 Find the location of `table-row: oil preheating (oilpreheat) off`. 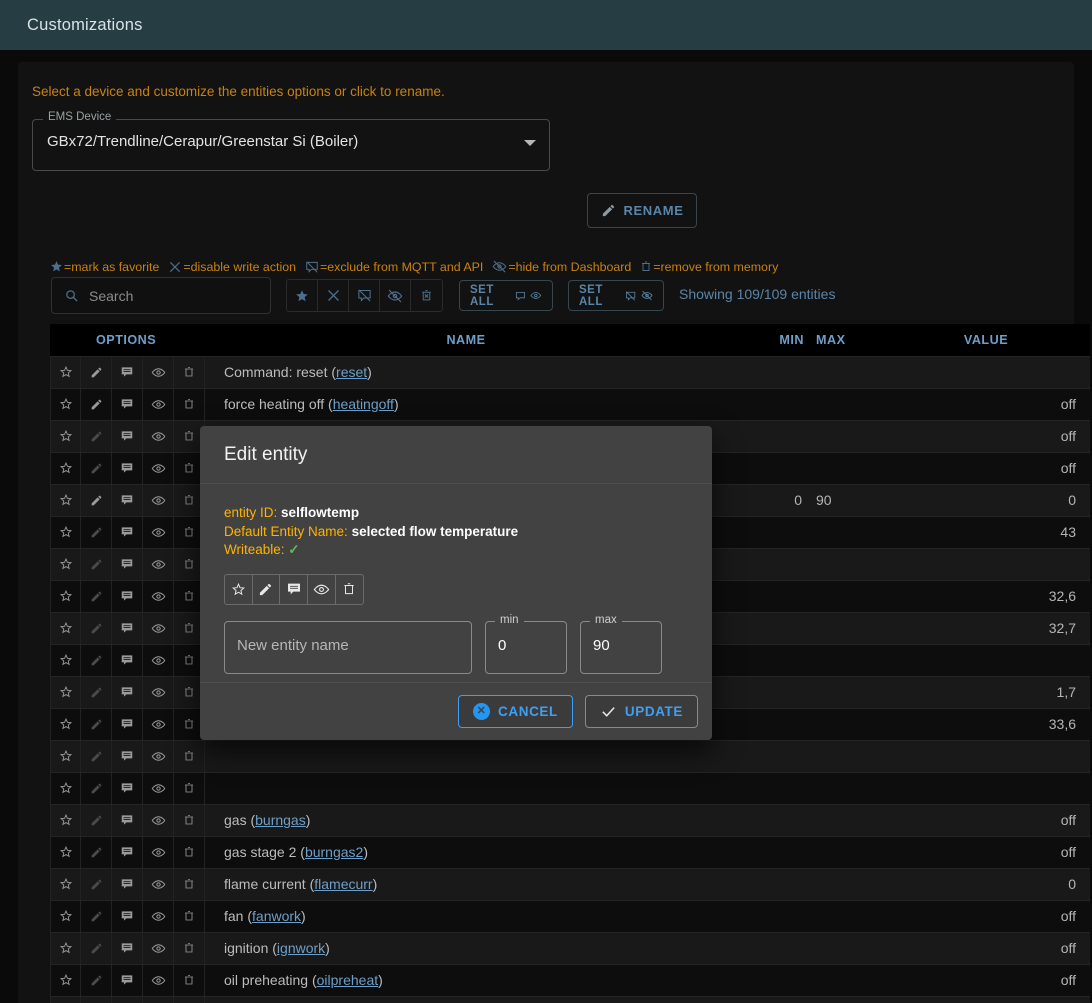

table-row: oil preheating (oilpreheat) off is located at coordinates (570, 979).